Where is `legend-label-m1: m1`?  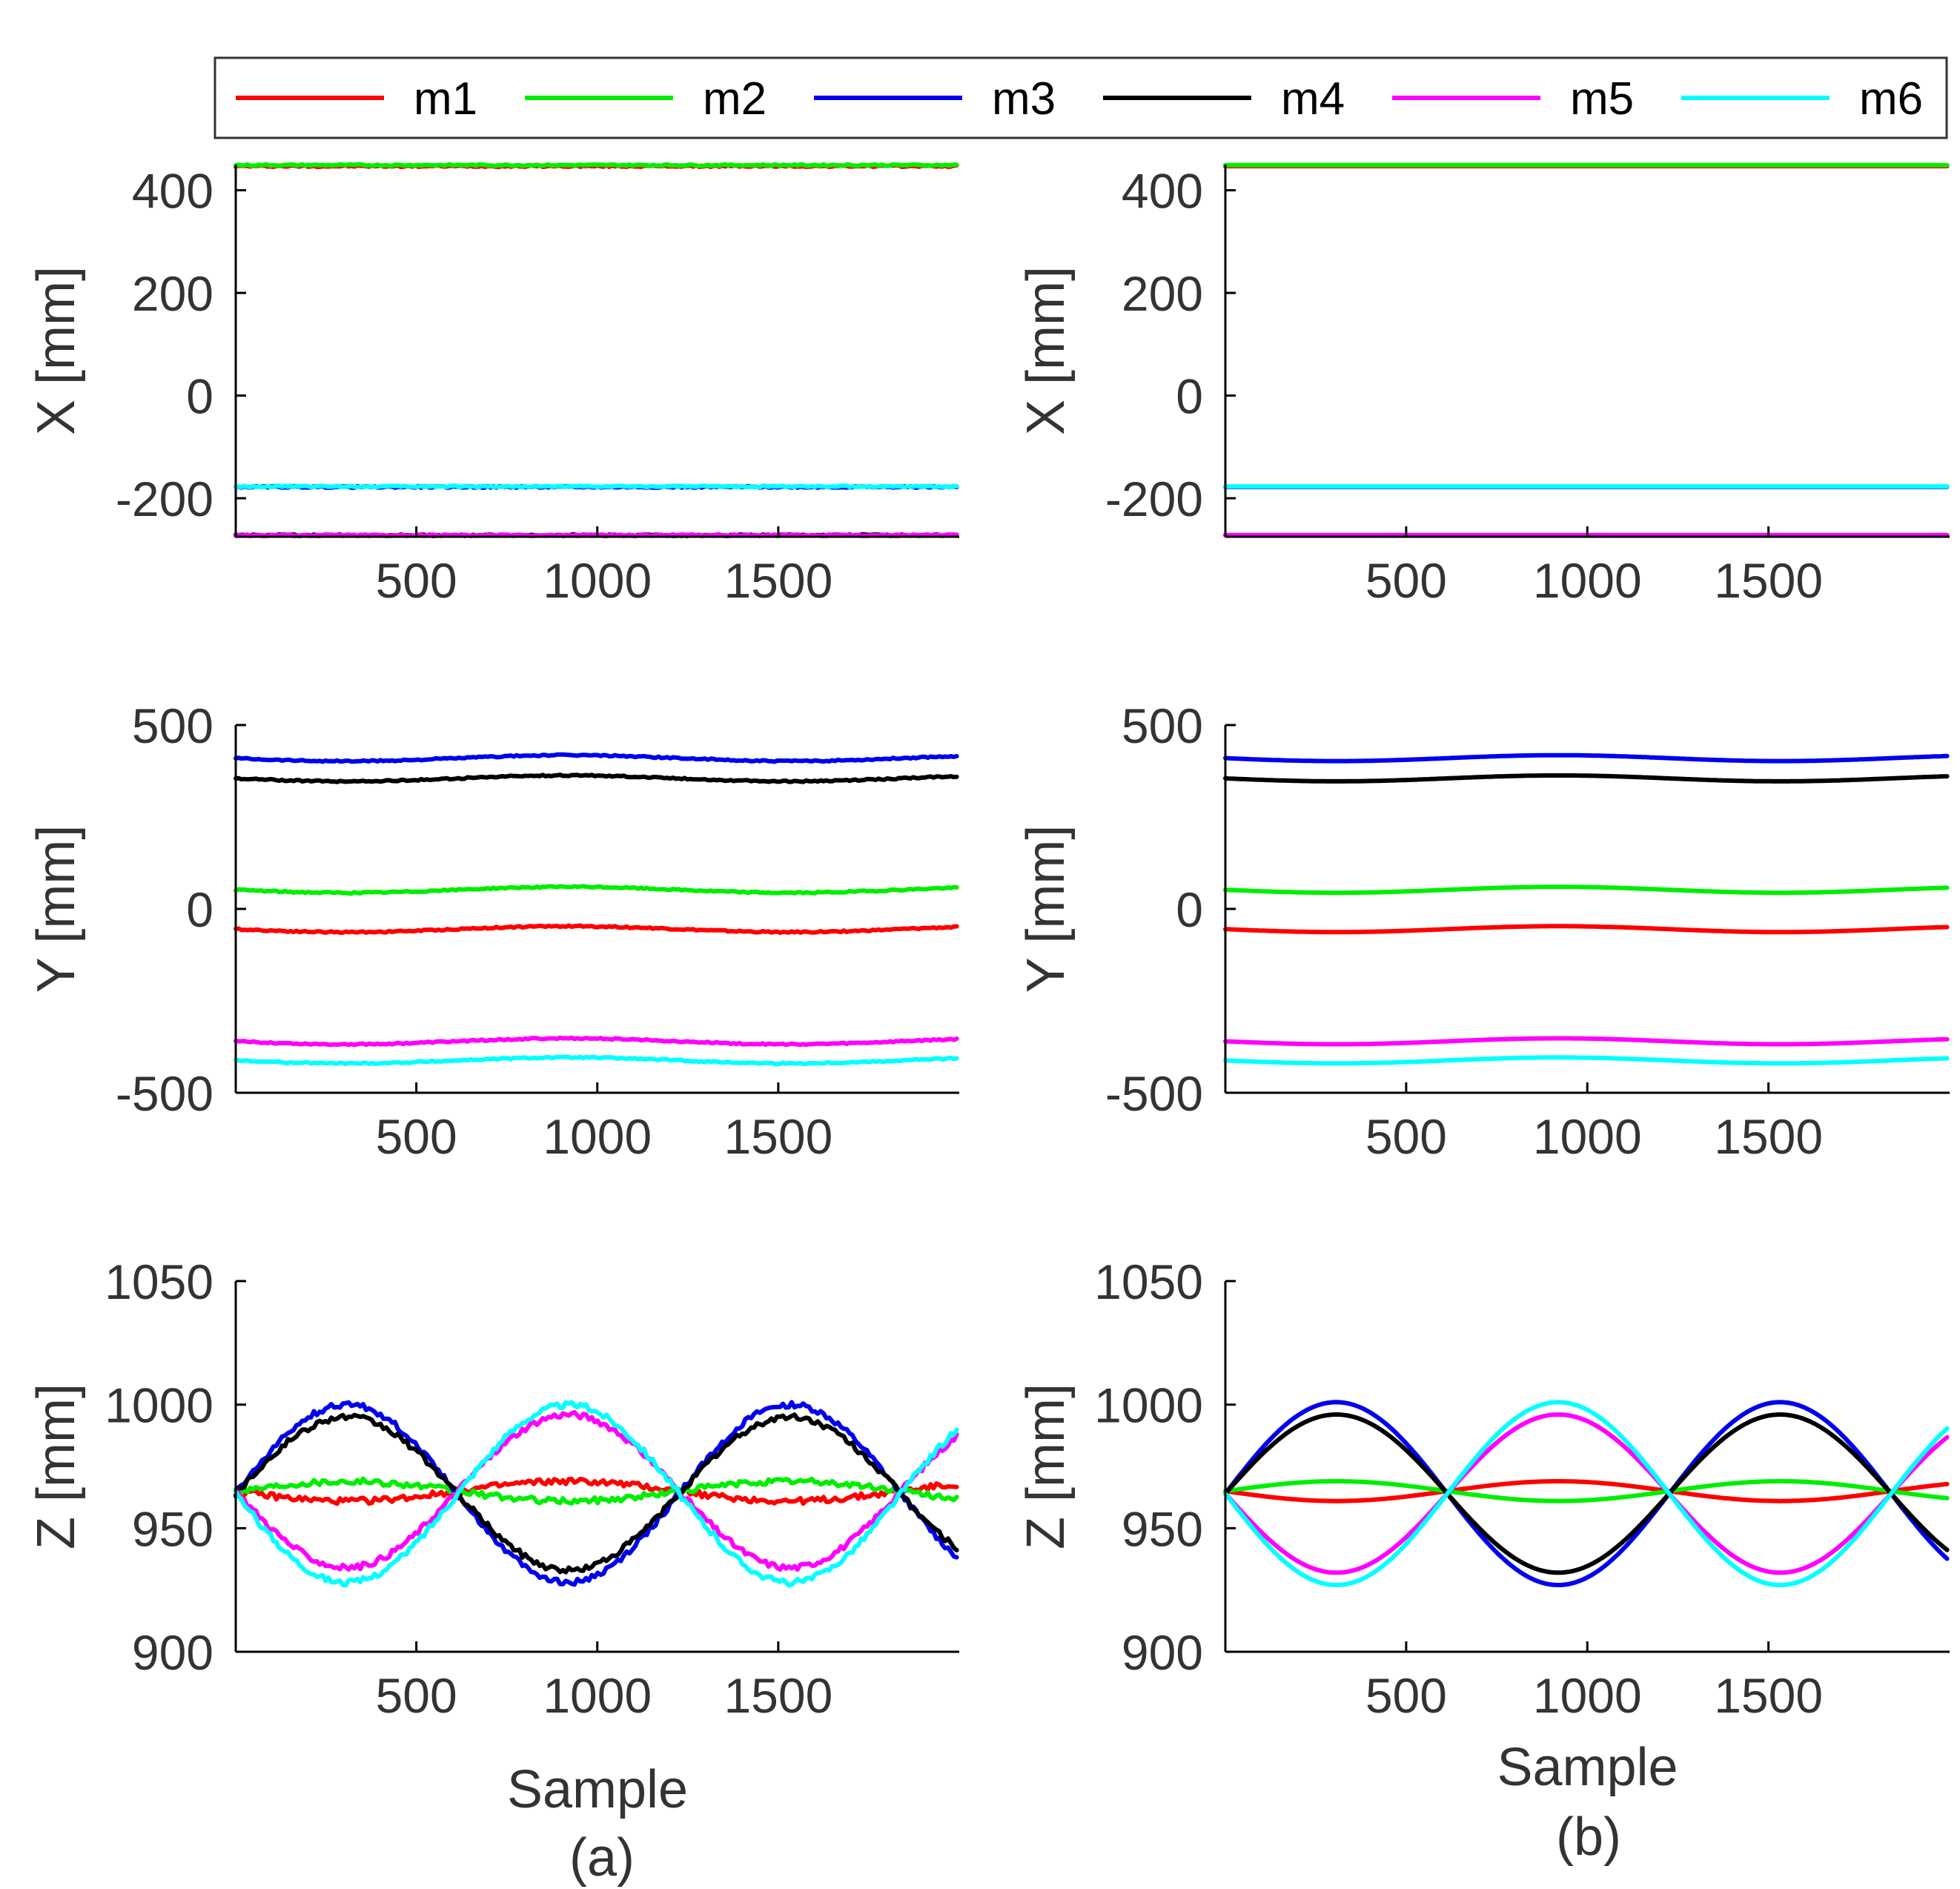
legend-label-m1: m1 is located at coordinates (446, 99).